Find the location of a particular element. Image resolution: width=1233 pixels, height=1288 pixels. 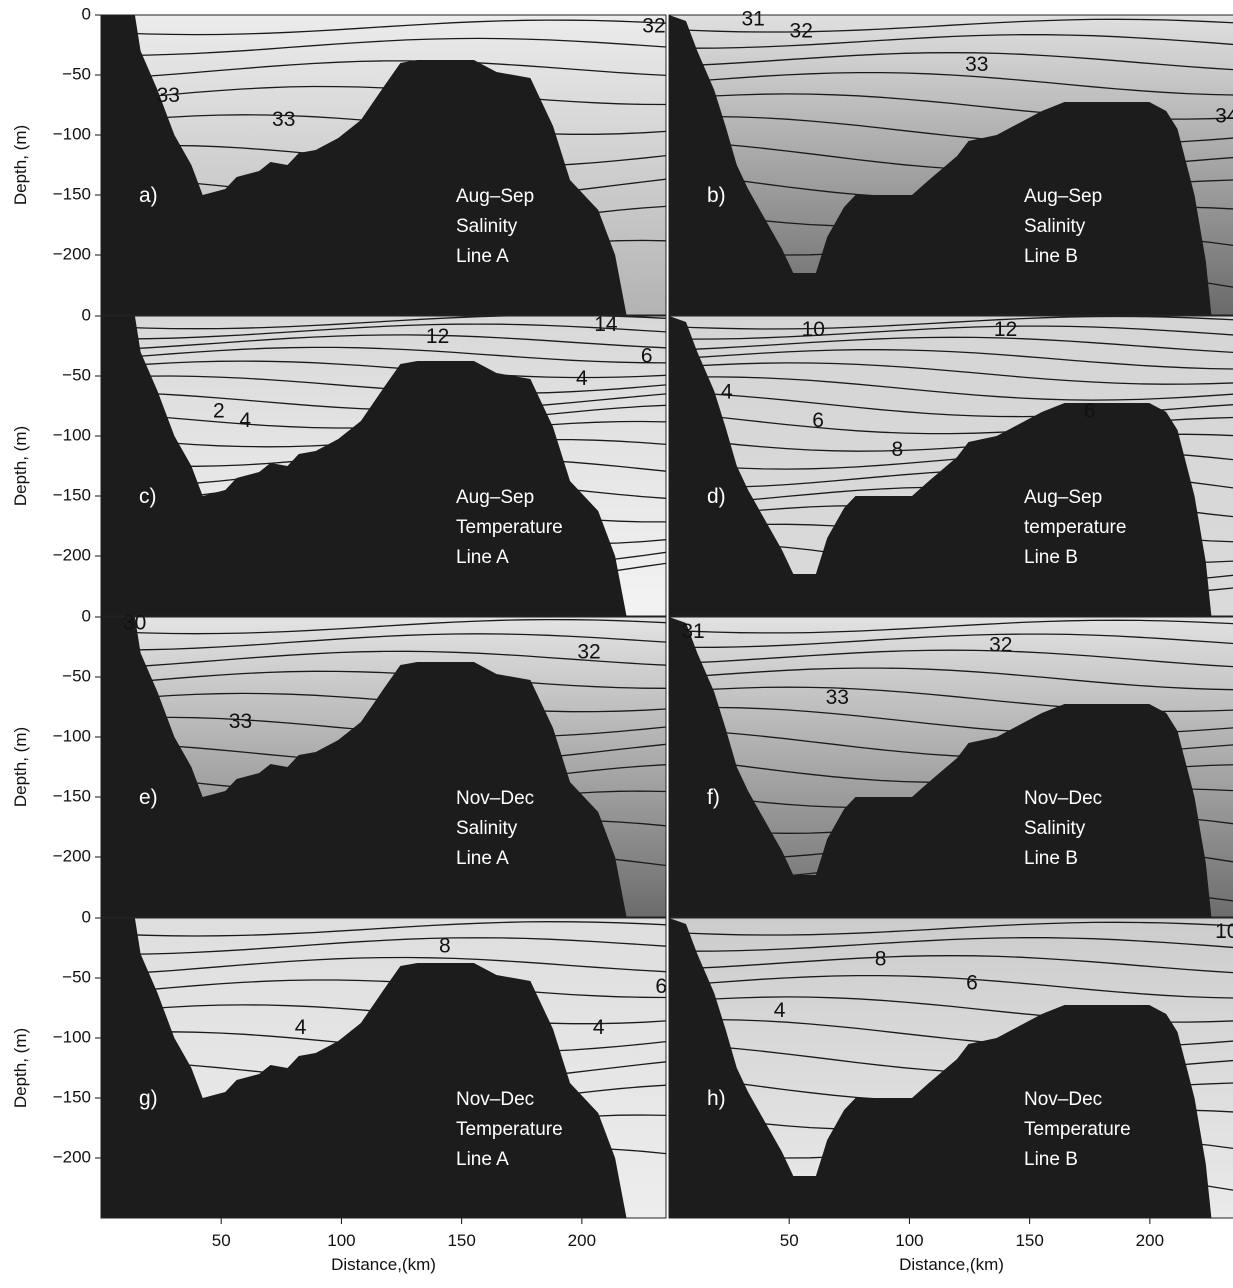

contour-value-label: 31 is located at coordinates (752, 18).